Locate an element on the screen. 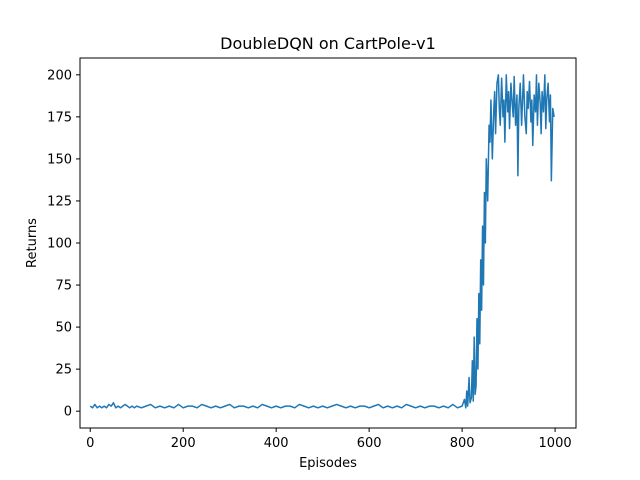 The height and width of the screenshot is (480, 640). x-tick-label: 200 is located at coordinates (183, 443).